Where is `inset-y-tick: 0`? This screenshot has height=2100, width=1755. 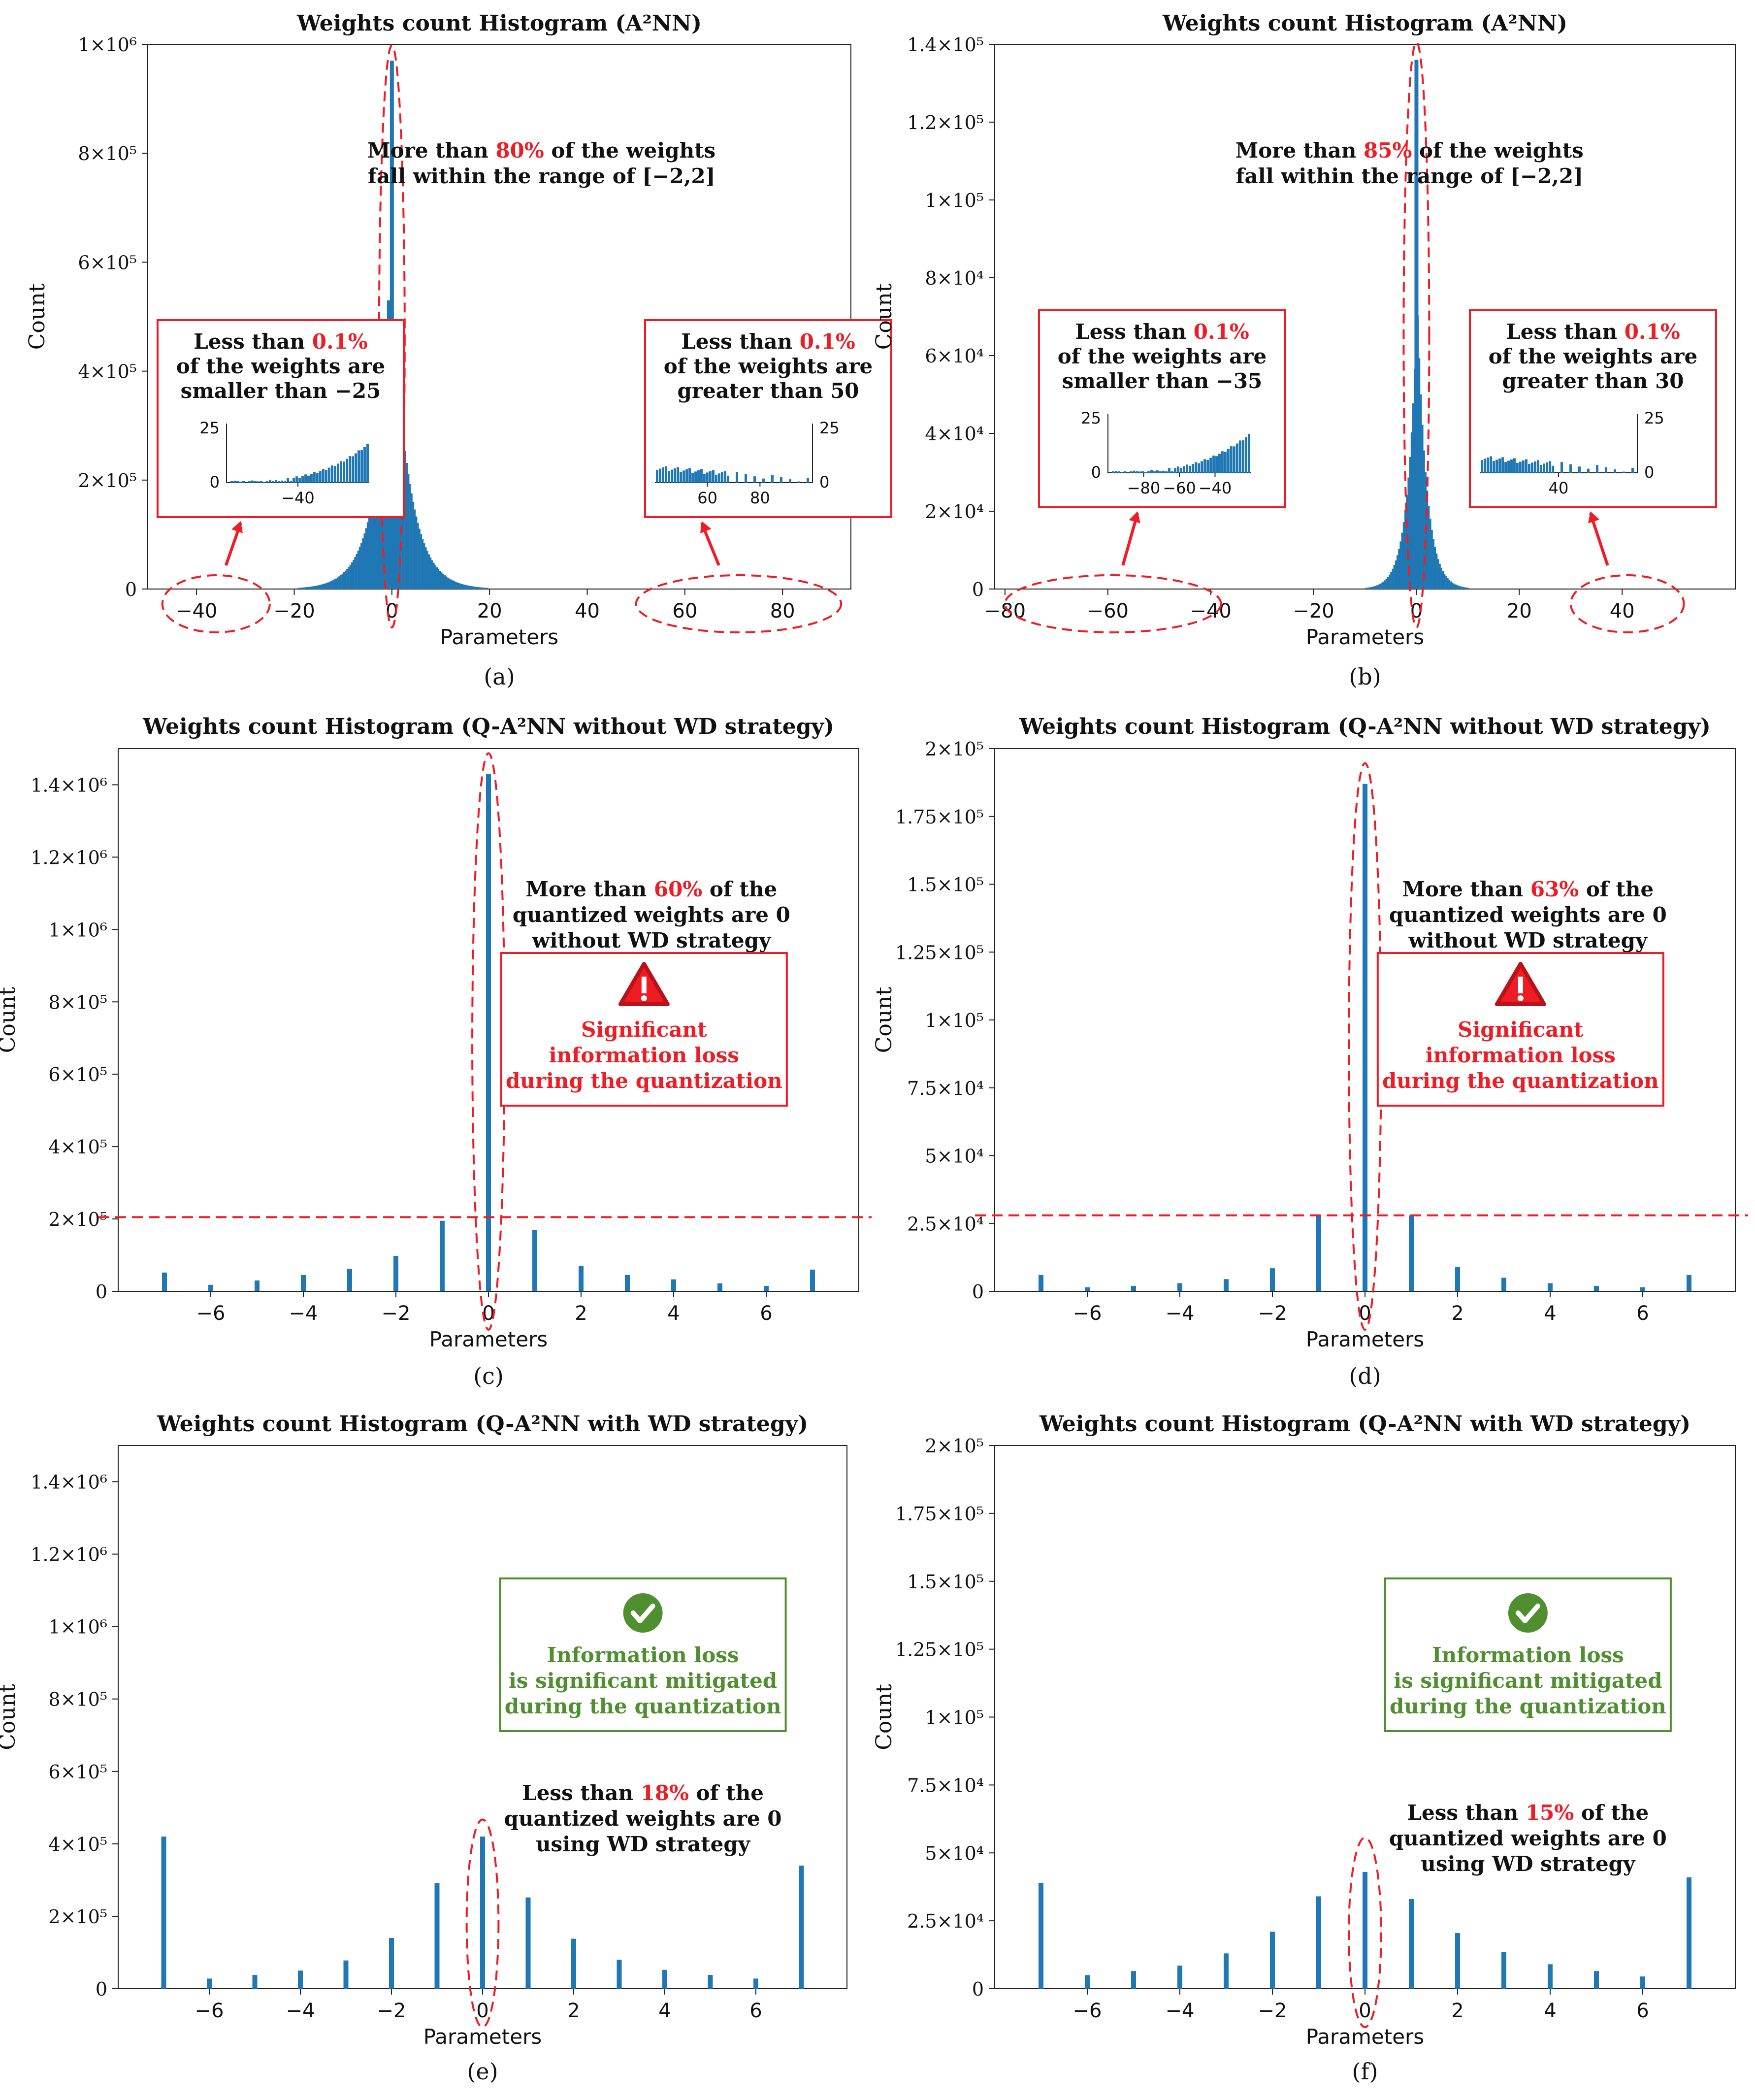
inset-y-tick: 0 is located at coordinates (824, 483).